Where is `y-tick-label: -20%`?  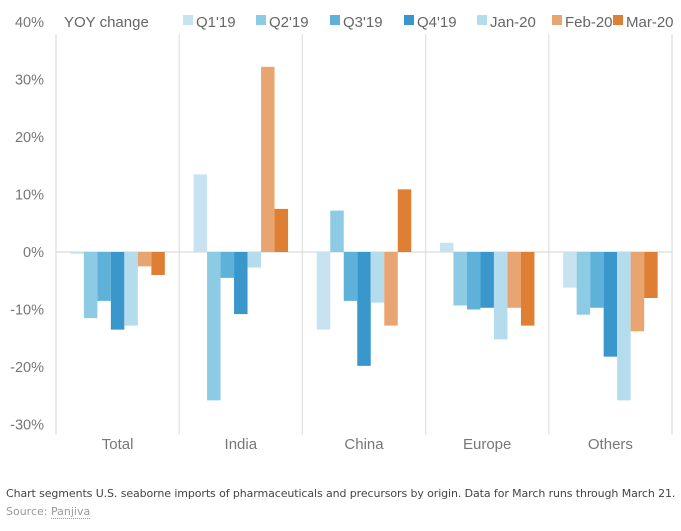
y-tick-label: -20% is located at coordinates (27, 368).